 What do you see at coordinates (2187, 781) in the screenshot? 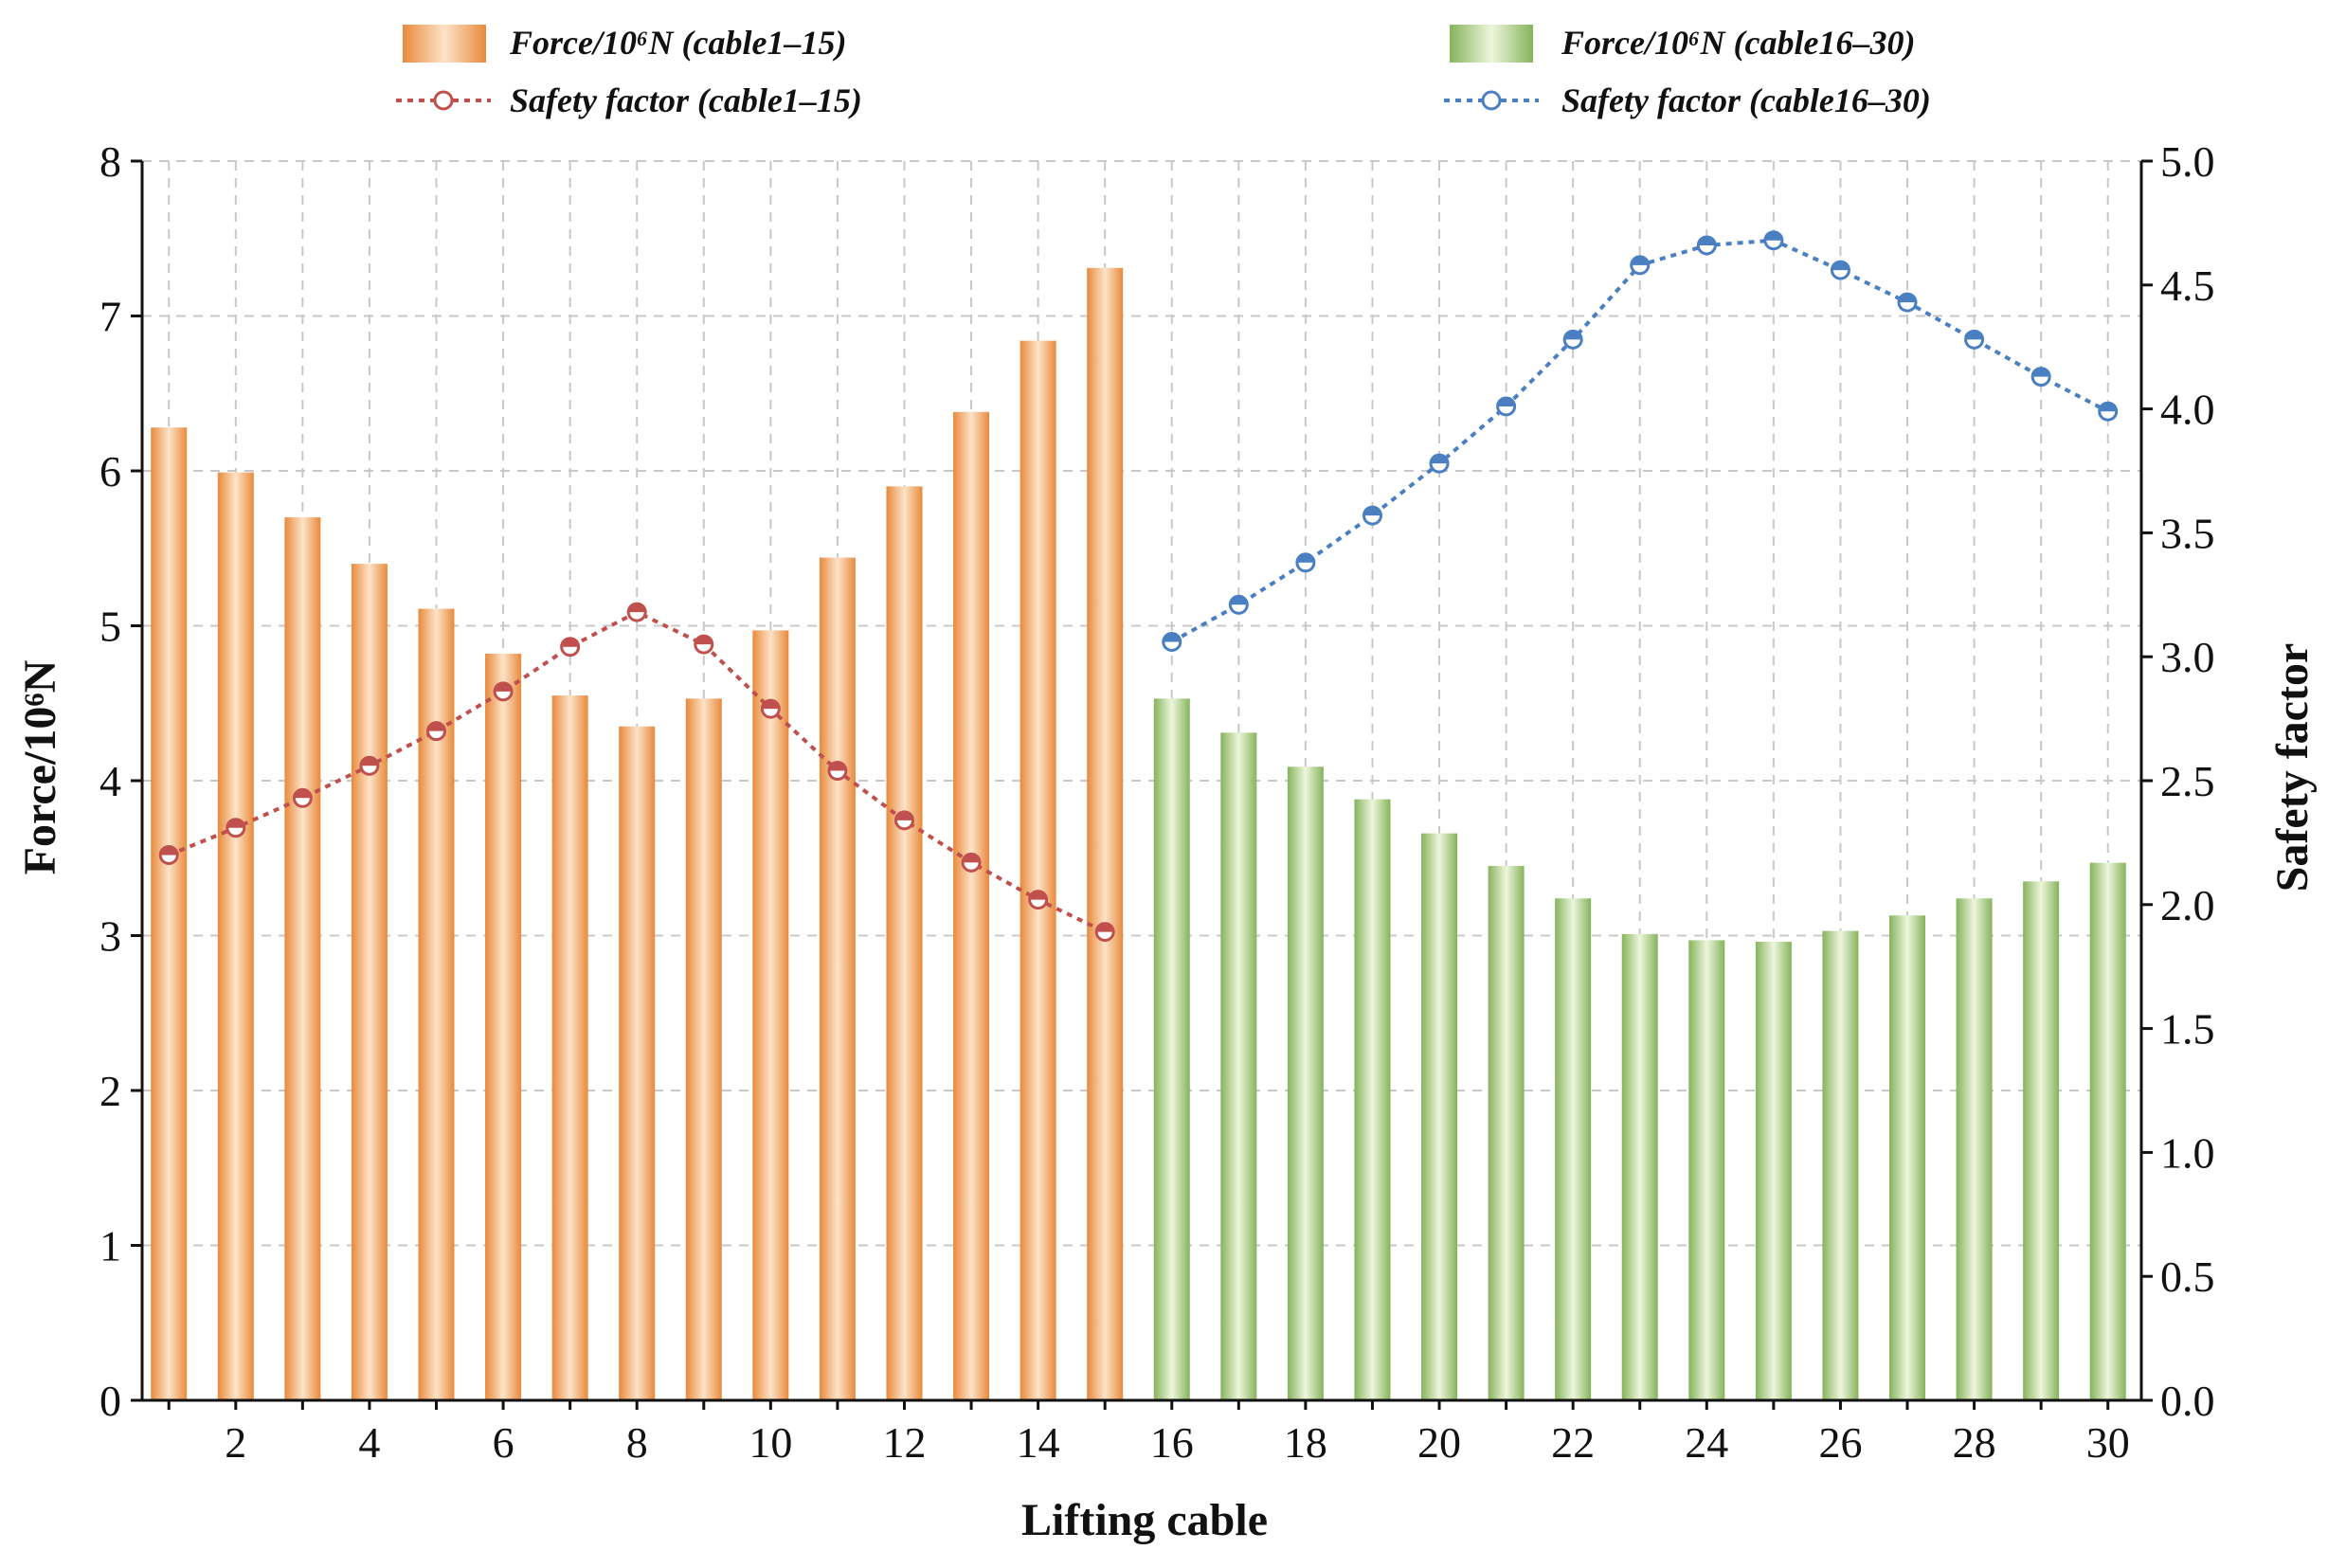
I see `y2-tick-label: 2.5` at bounding box center [2187, 781].